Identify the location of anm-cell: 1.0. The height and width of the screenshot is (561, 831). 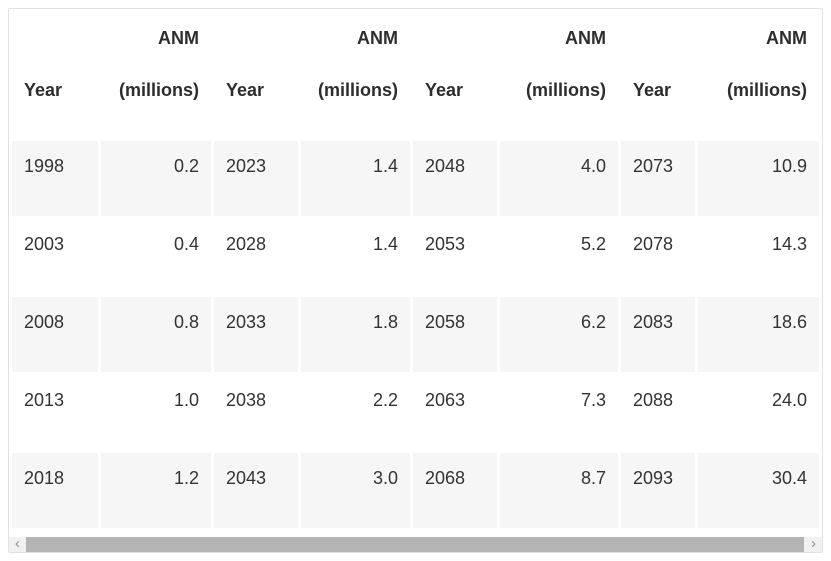
(156, 412).